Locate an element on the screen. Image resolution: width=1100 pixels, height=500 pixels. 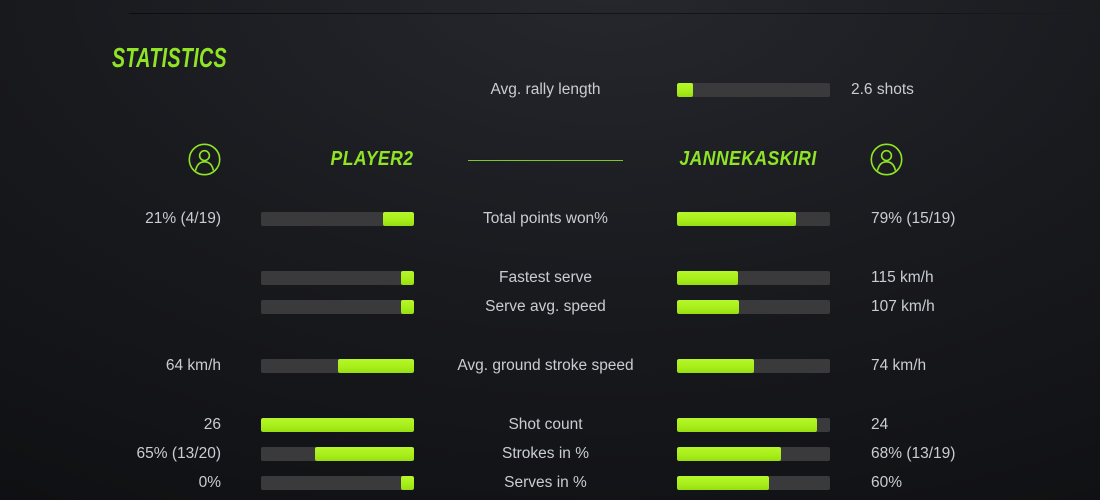
stat-label: Fastest serve is located at coordinates (545, 277).